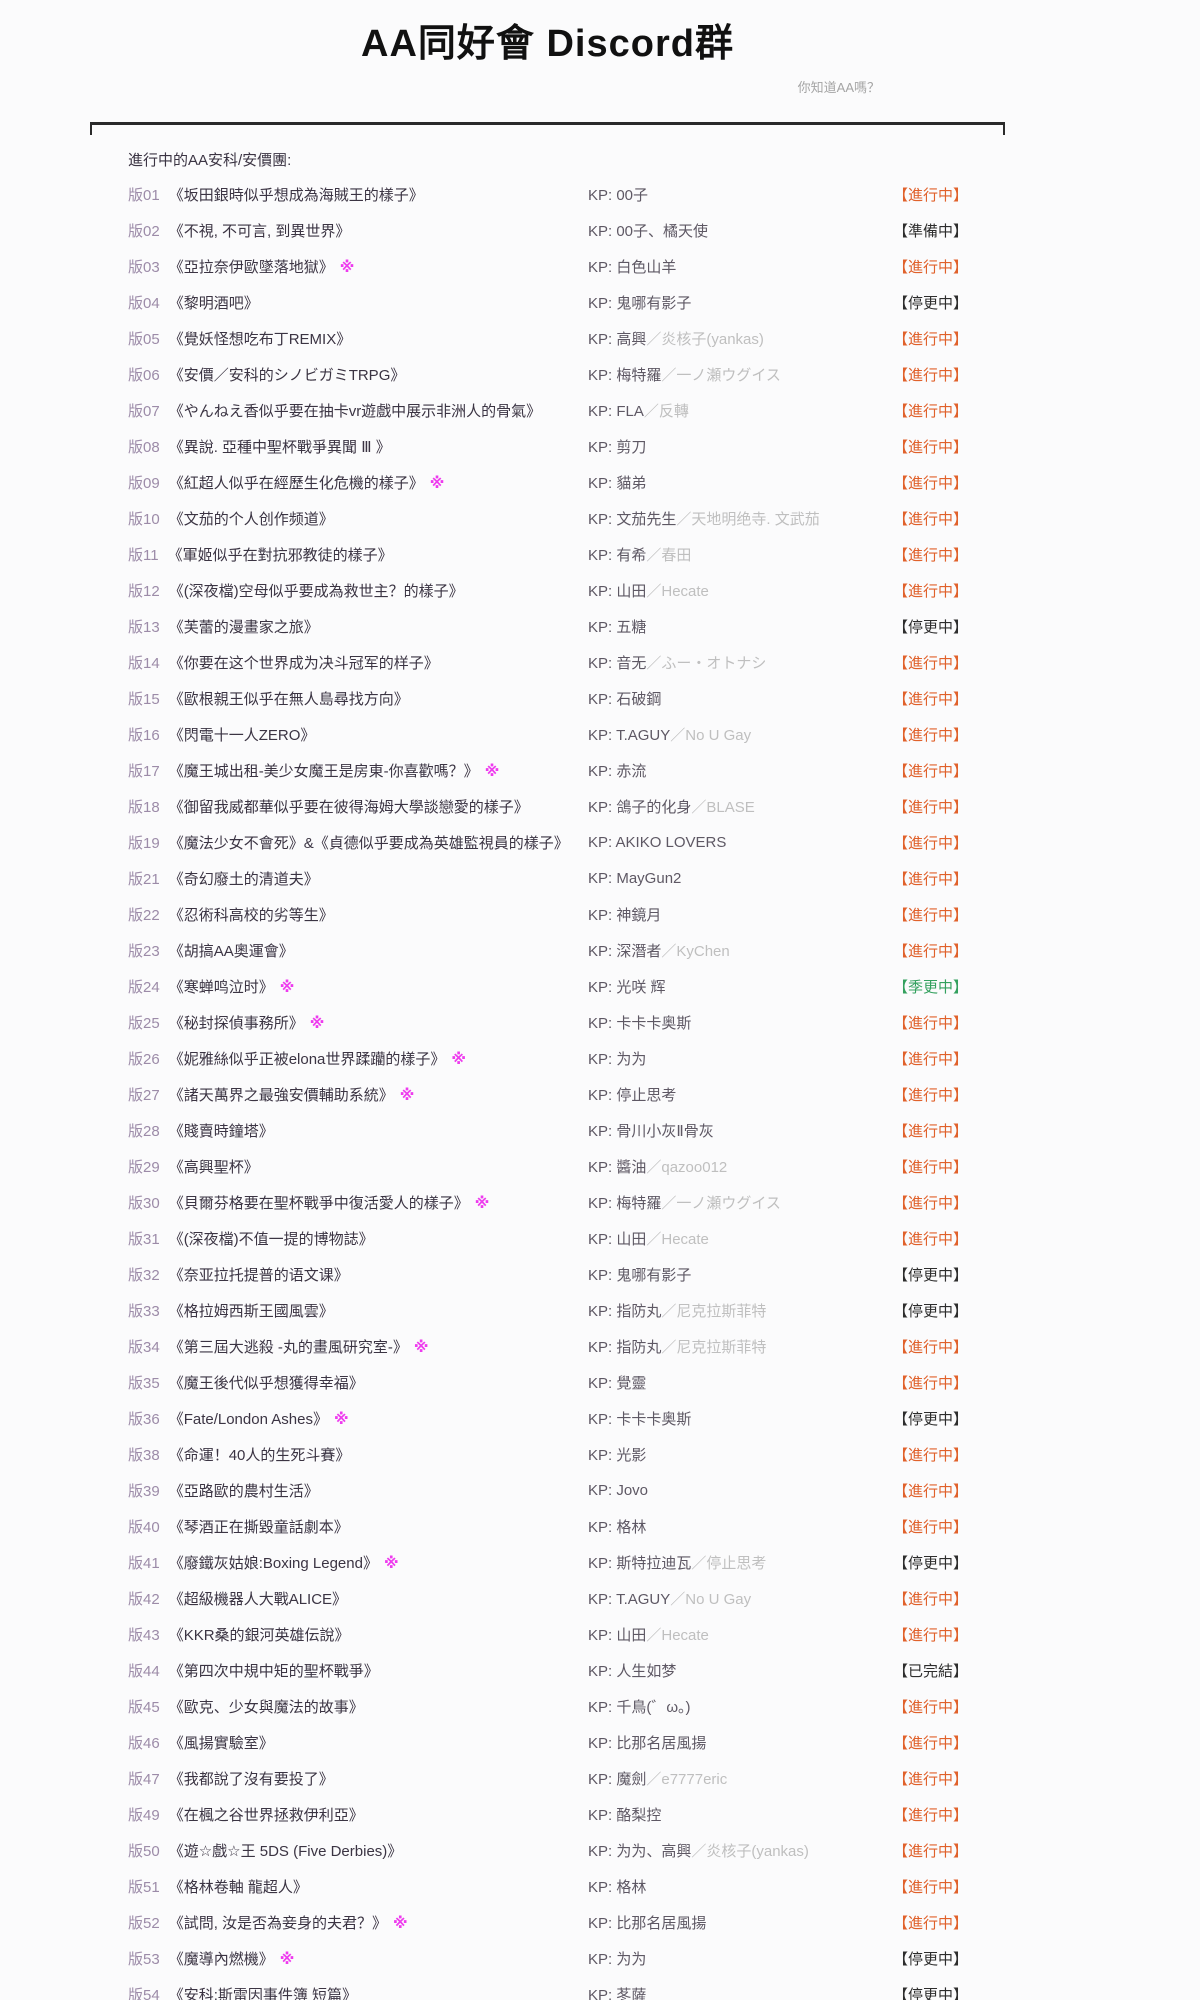 The image size is (1200, 2000). Describe the element at coordinates (242, 1993) in the screenshot. I see `thread-link: 版54 《安科:斯雷因事件簿 短篇》` at that location.